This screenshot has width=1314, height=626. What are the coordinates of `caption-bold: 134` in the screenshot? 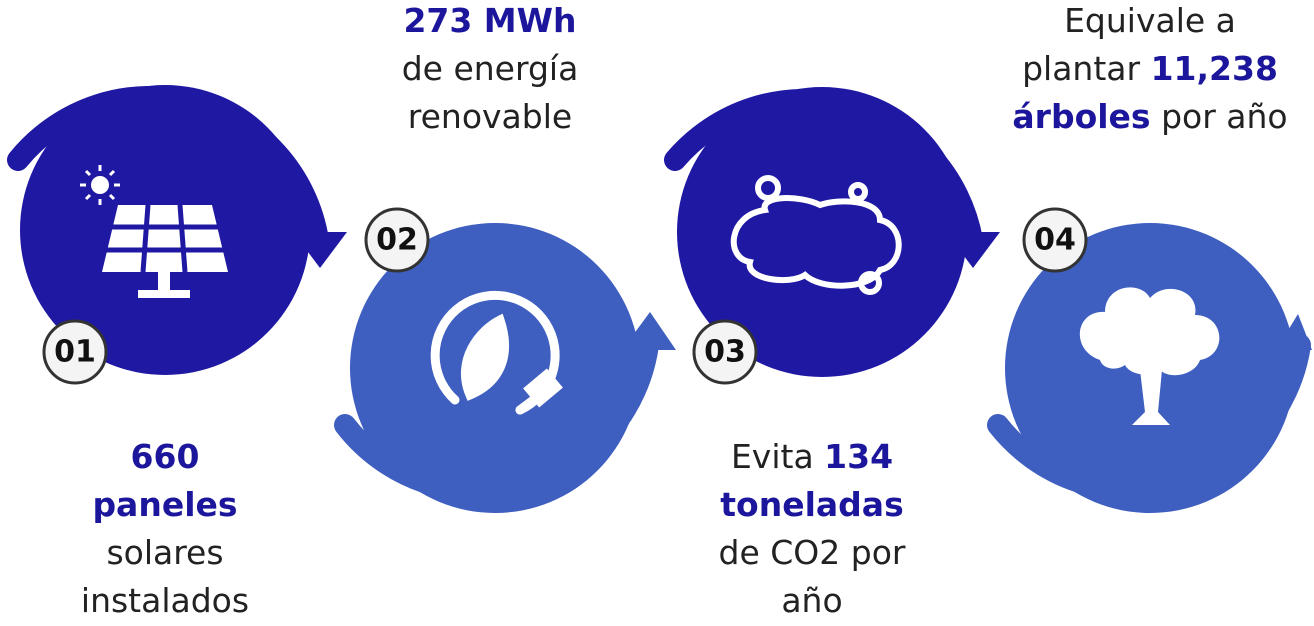 It's located at (858, 456).